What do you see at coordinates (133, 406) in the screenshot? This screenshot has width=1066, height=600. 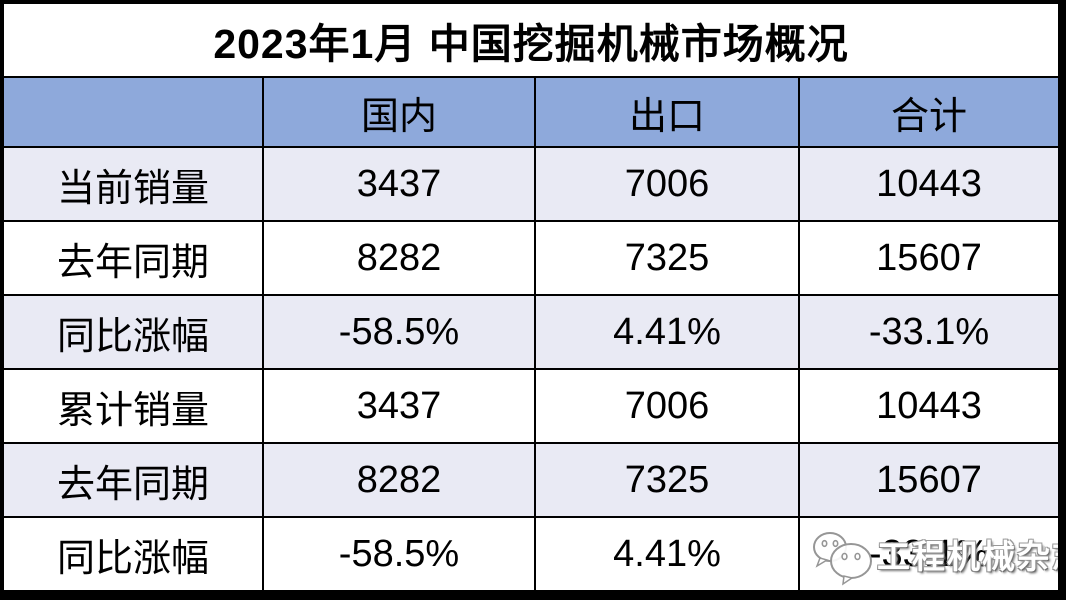 I see `row-label: 累计销量` at bounding box center [133, 406].